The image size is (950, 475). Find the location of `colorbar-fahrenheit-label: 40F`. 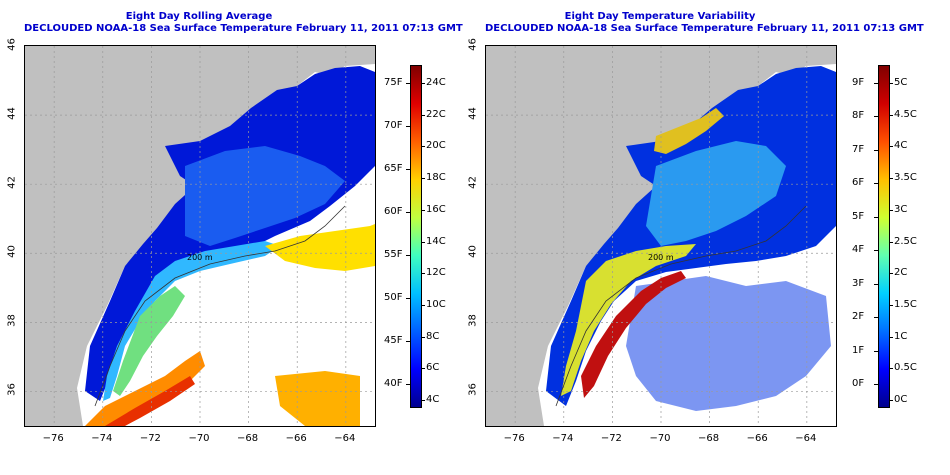

colorbar-fahrenheit-label: 40F is located at coordinates (393, 383).